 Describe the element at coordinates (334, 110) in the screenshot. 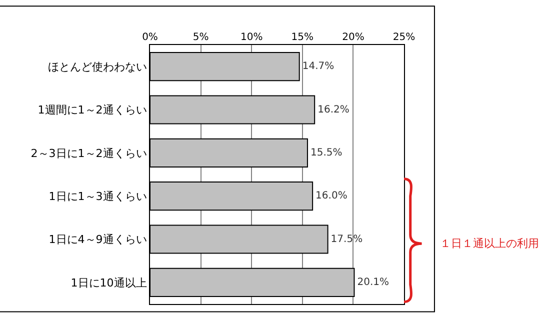

I see `data-label: 16.2%` at that location.